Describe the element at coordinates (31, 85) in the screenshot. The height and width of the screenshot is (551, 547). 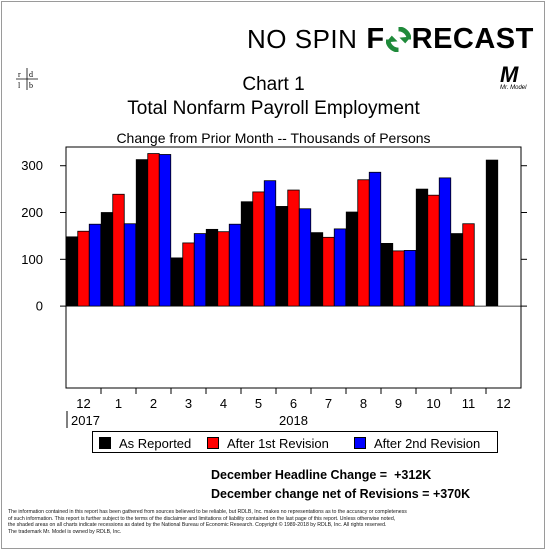
I see `svg-text: b` at that location.